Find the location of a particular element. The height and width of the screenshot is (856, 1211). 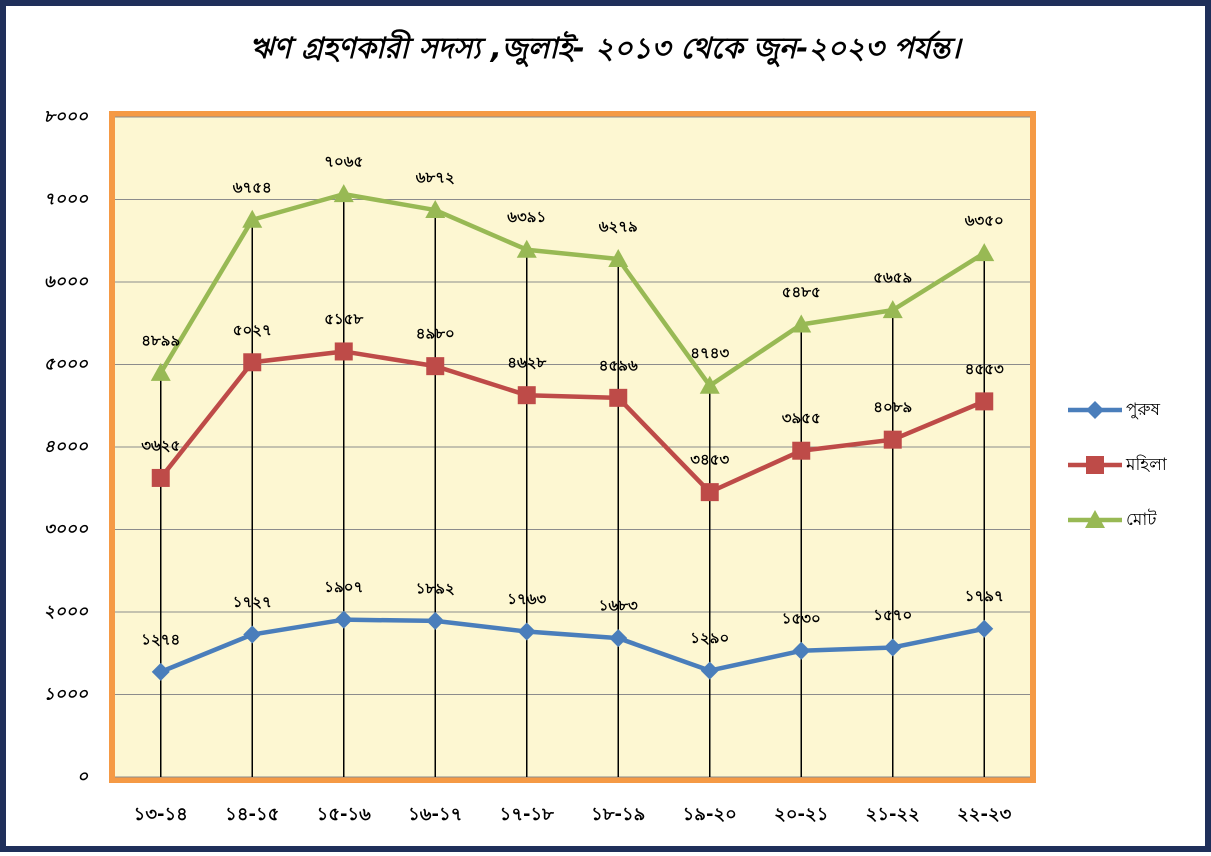

data-label: ৩৬২৫ is located at coordinates (160, 445).